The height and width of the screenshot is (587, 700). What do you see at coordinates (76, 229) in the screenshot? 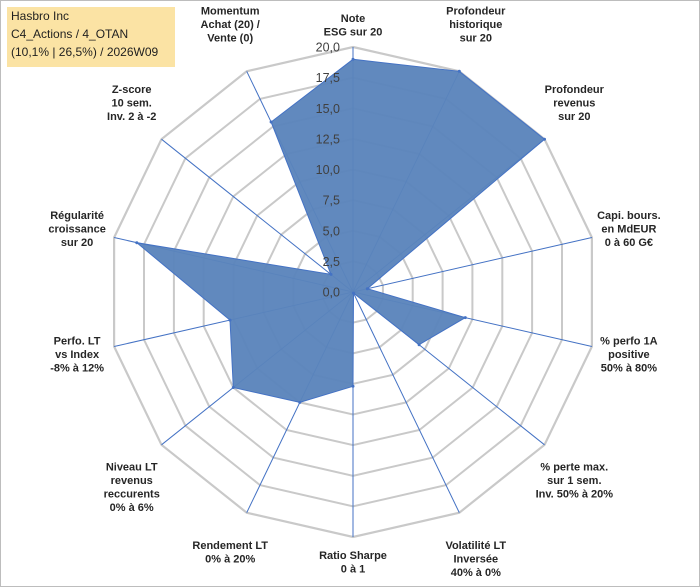
I see `axis-label: Régularité croissance sur 20` at bounding box center [76, 229].